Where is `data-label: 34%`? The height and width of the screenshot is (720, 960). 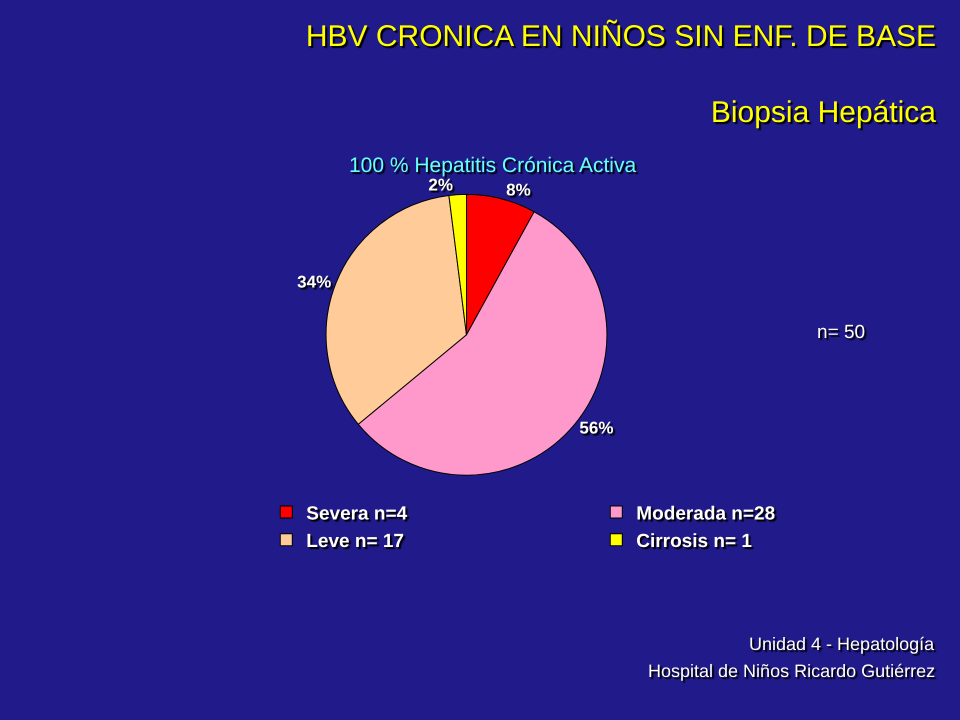 data-label: 34% is located at coordinates (314, 282).